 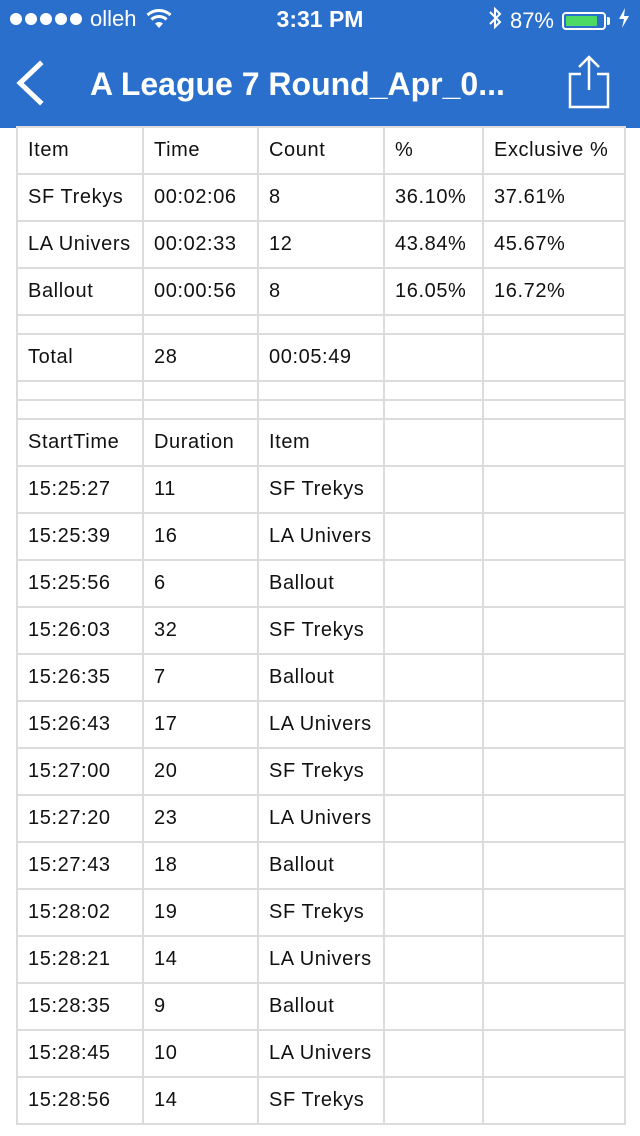 What do you see at coordinates (80, 912) in the screenshot?
I see `table-cell: 15:28:02` at bounding box center [80, 912].